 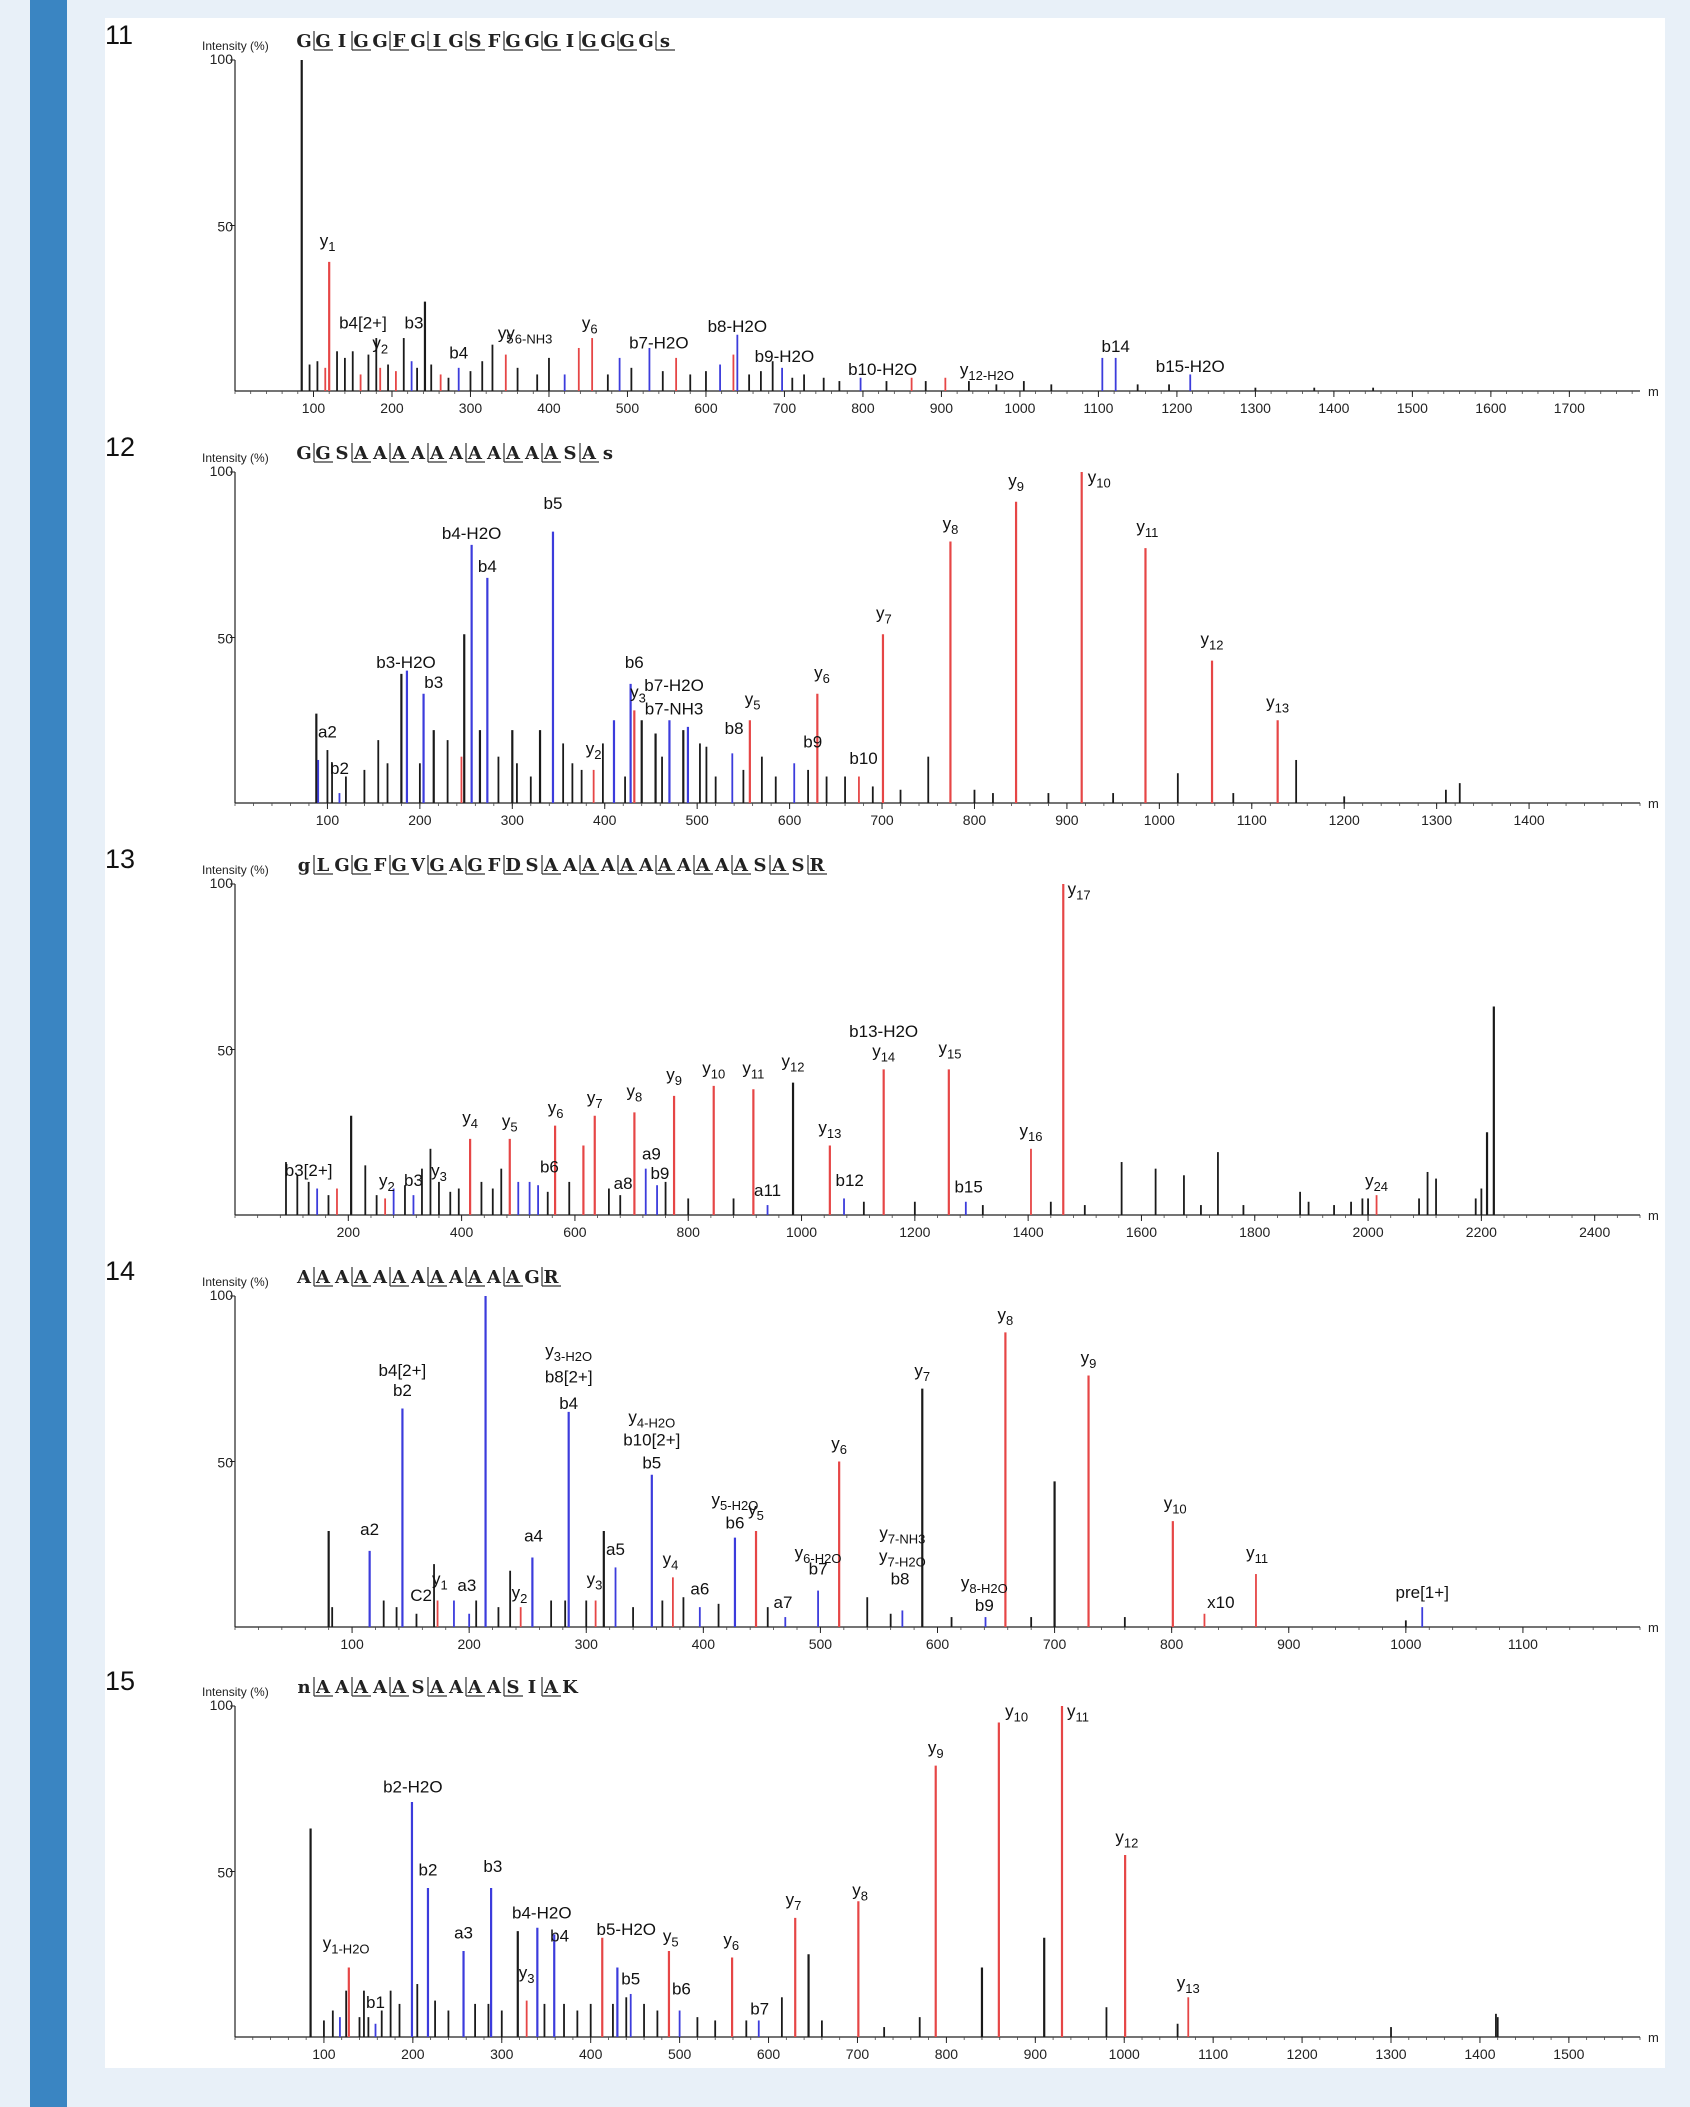 I want to click on x-tick-label: 900, so click(x=942, y=408).